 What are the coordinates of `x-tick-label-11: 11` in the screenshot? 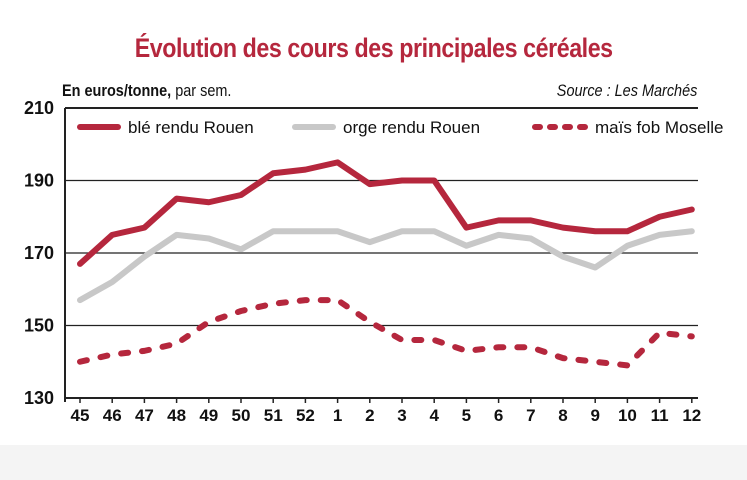 It's located at (660, 415).